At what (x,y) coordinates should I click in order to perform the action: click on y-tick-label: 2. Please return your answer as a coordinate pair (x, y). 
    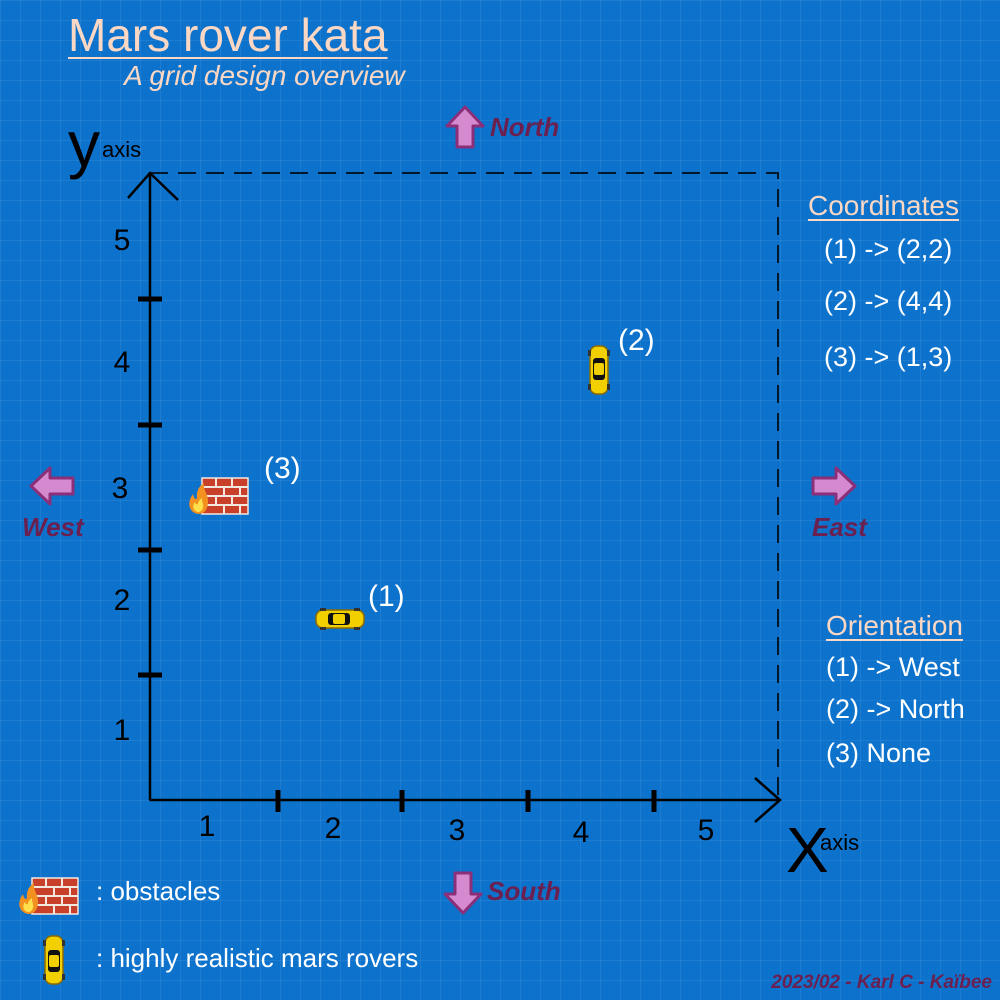
    Looking at the image, I should click on (122, 600).